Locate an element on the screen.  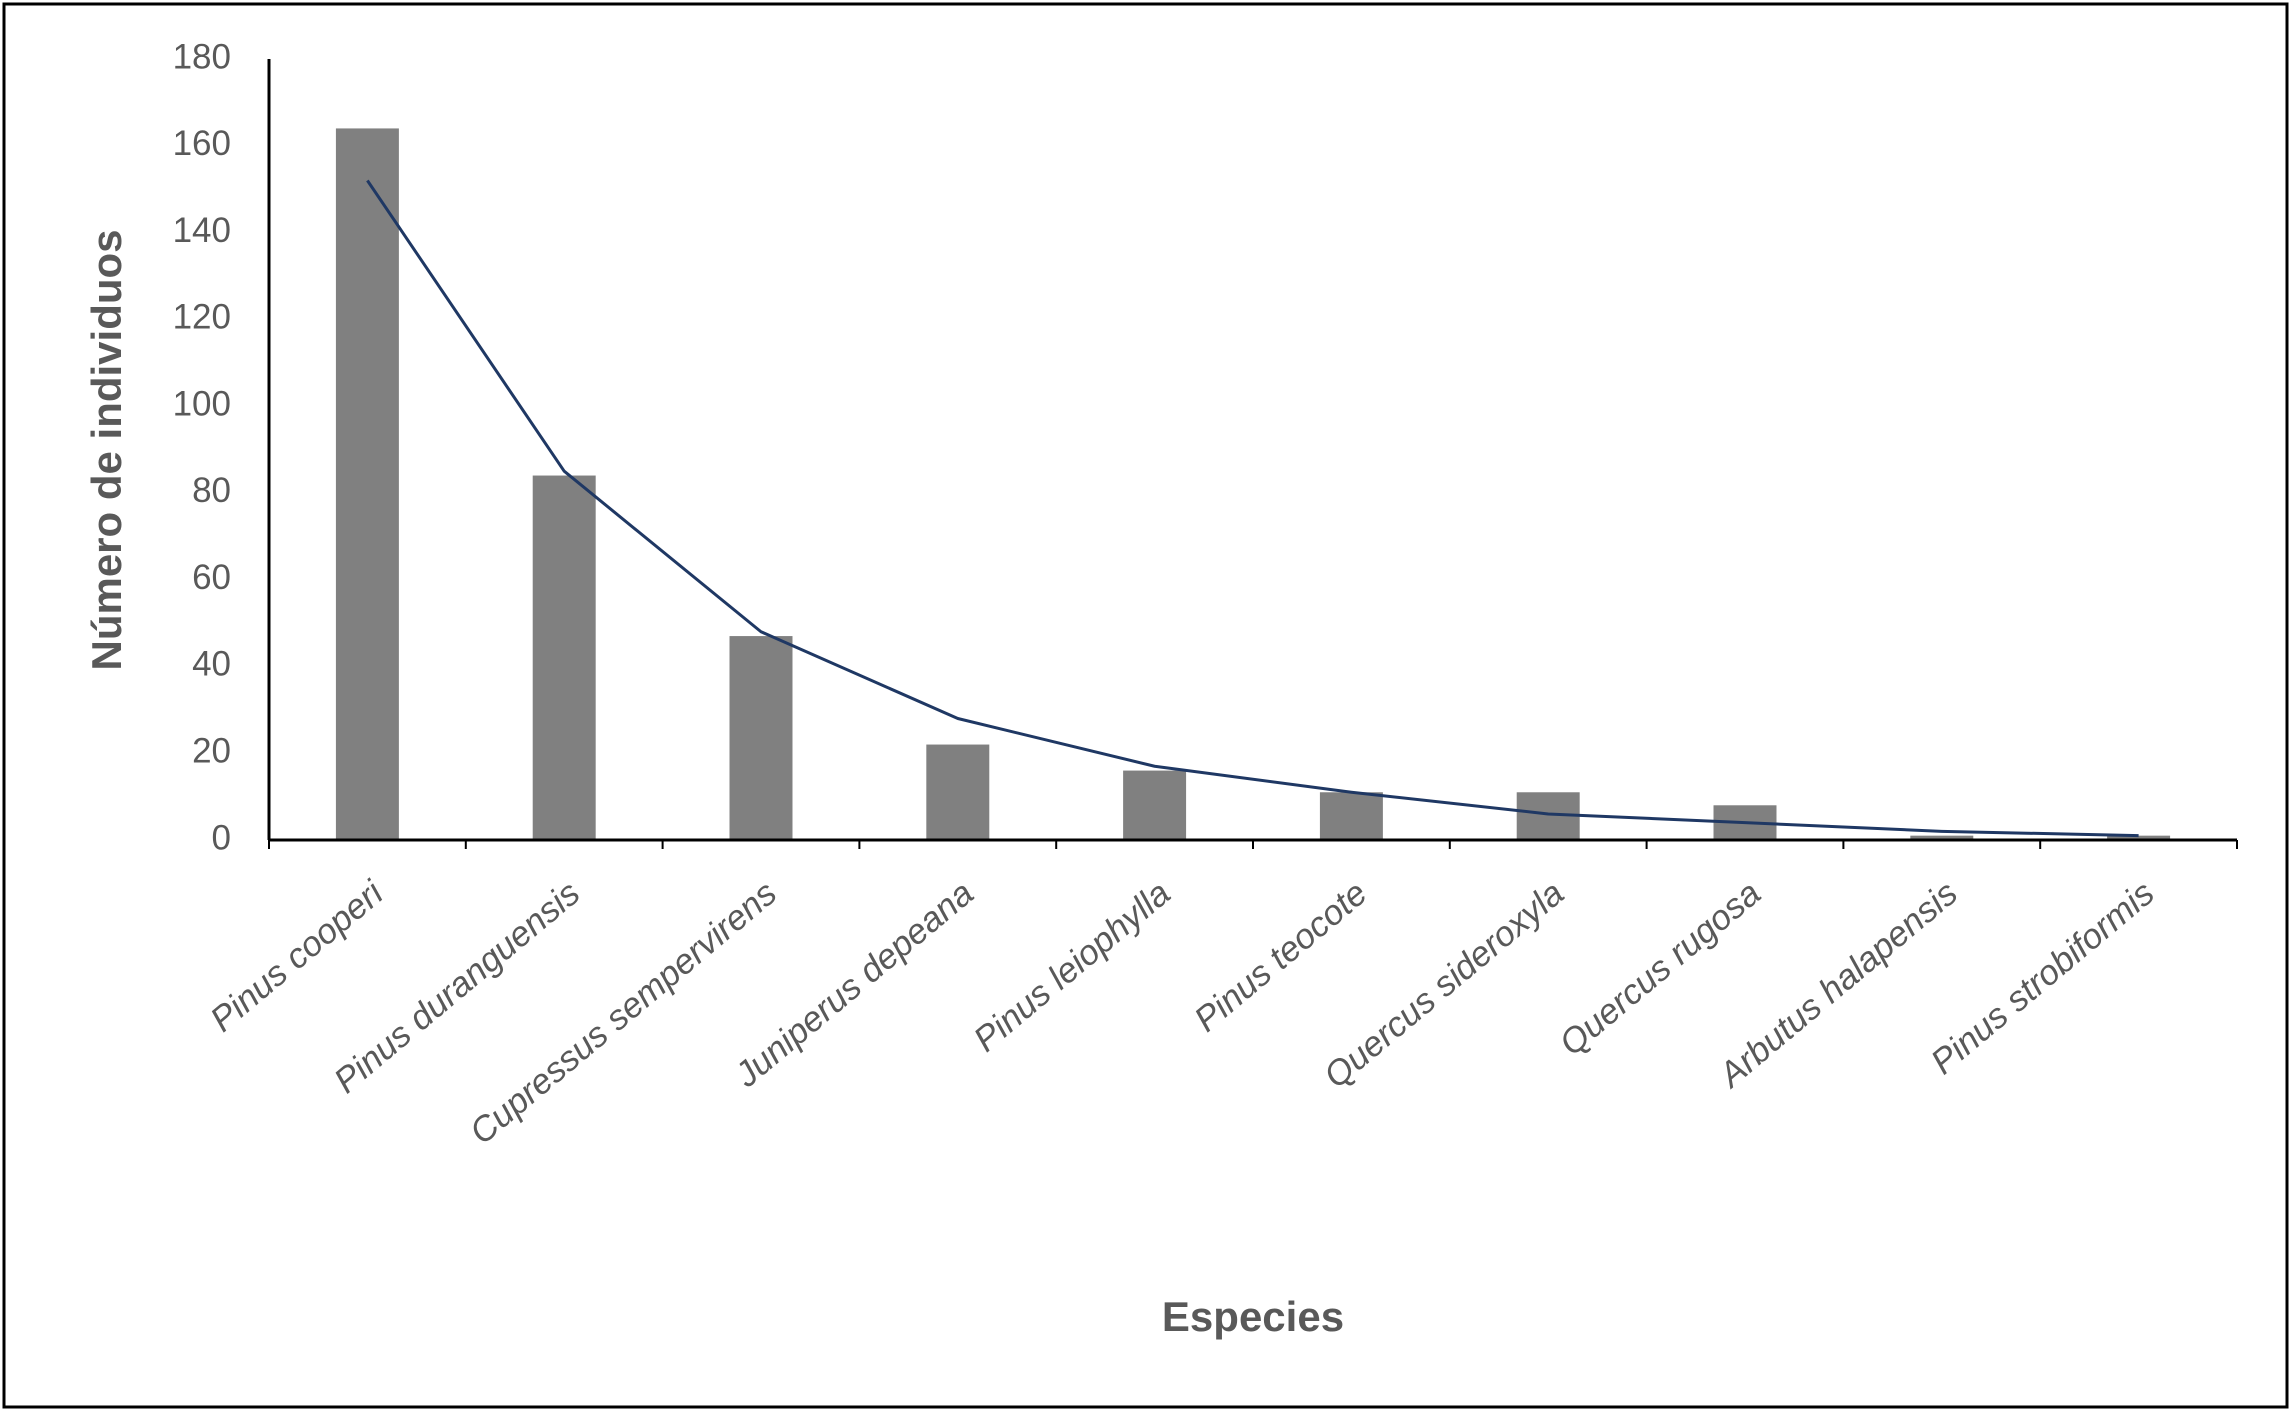
y-tick-label: 120 is located at coordinates (202, 317).